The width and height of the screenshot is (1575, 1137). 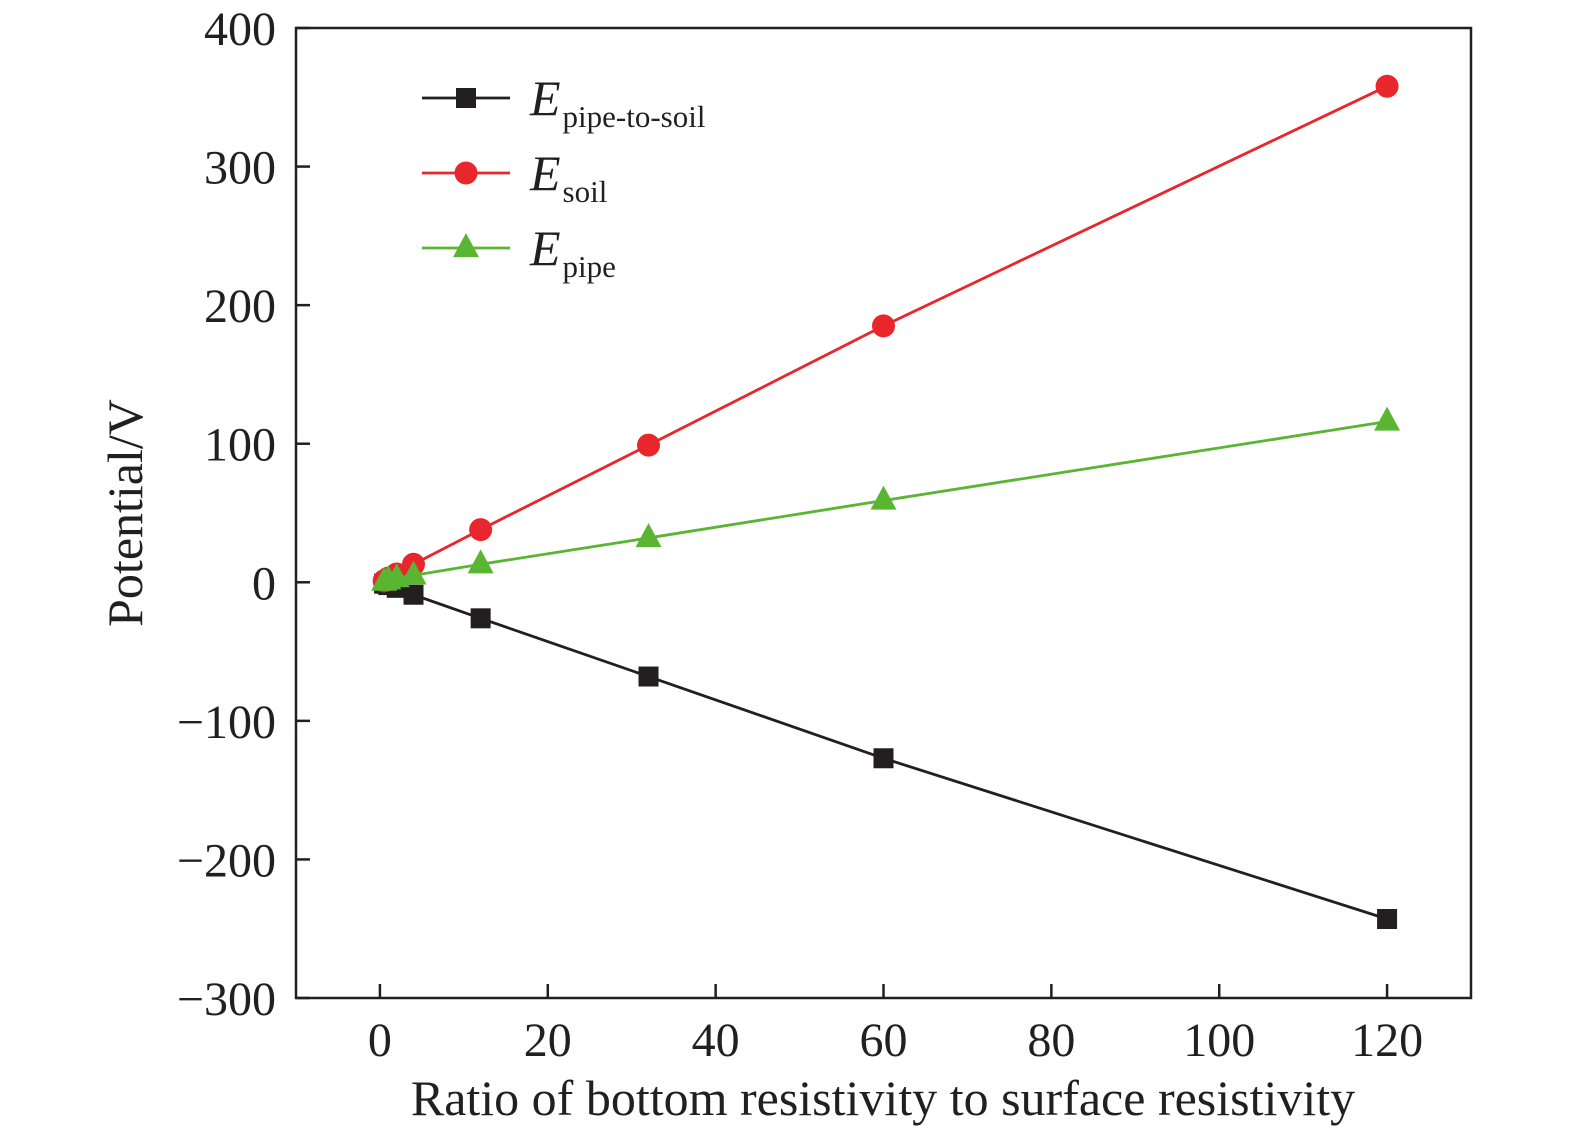 What do you see at coordinates (716, 1040) in the screenshot?
I see `x-tick-label: 40` at bounding box center [716, 1040].